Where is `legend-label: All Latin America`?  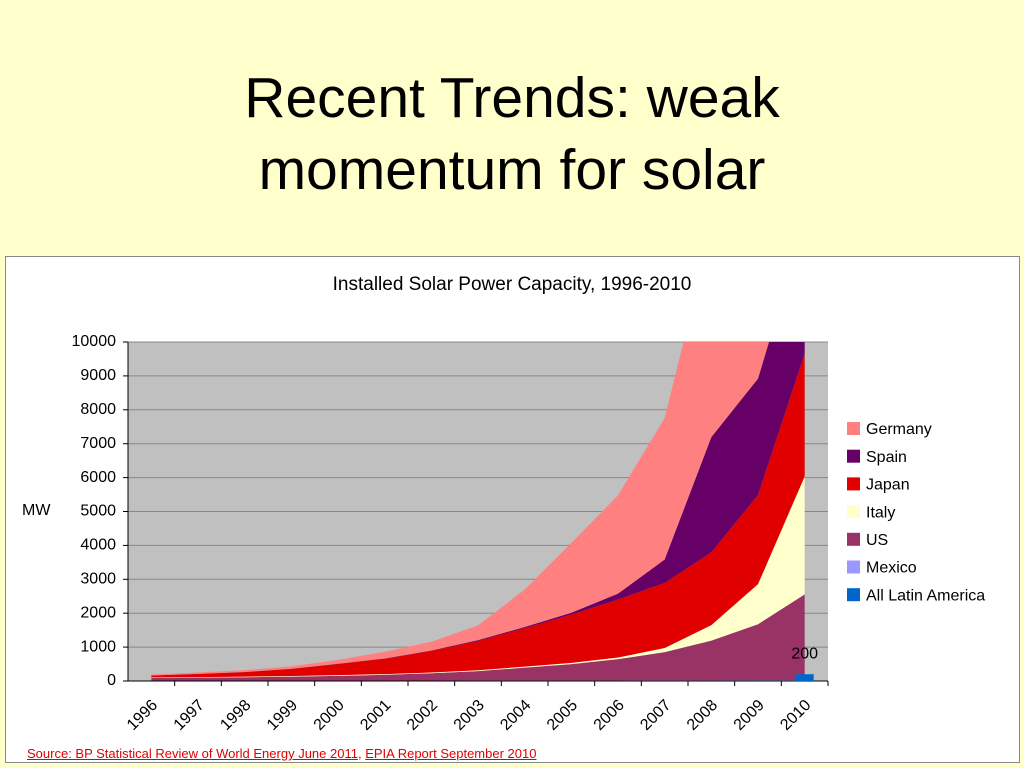 legend-label: All Latin America is located at coordinates (925, 595).